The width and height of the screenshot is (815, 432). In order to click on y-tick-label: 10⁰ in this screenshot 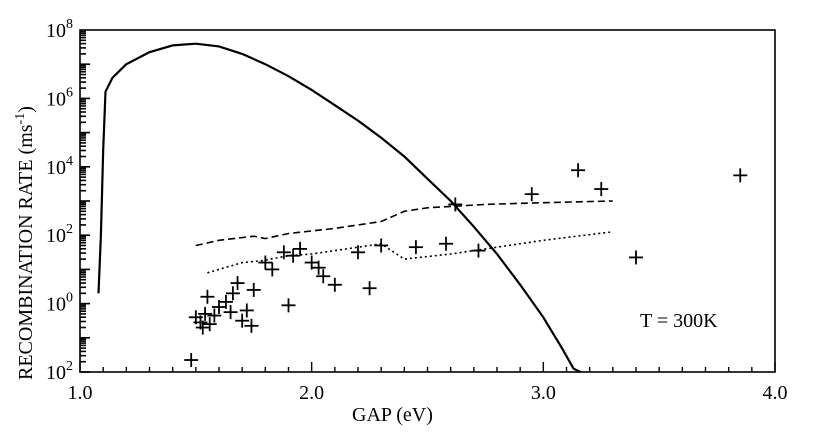, I will do `click(59, 303)`.